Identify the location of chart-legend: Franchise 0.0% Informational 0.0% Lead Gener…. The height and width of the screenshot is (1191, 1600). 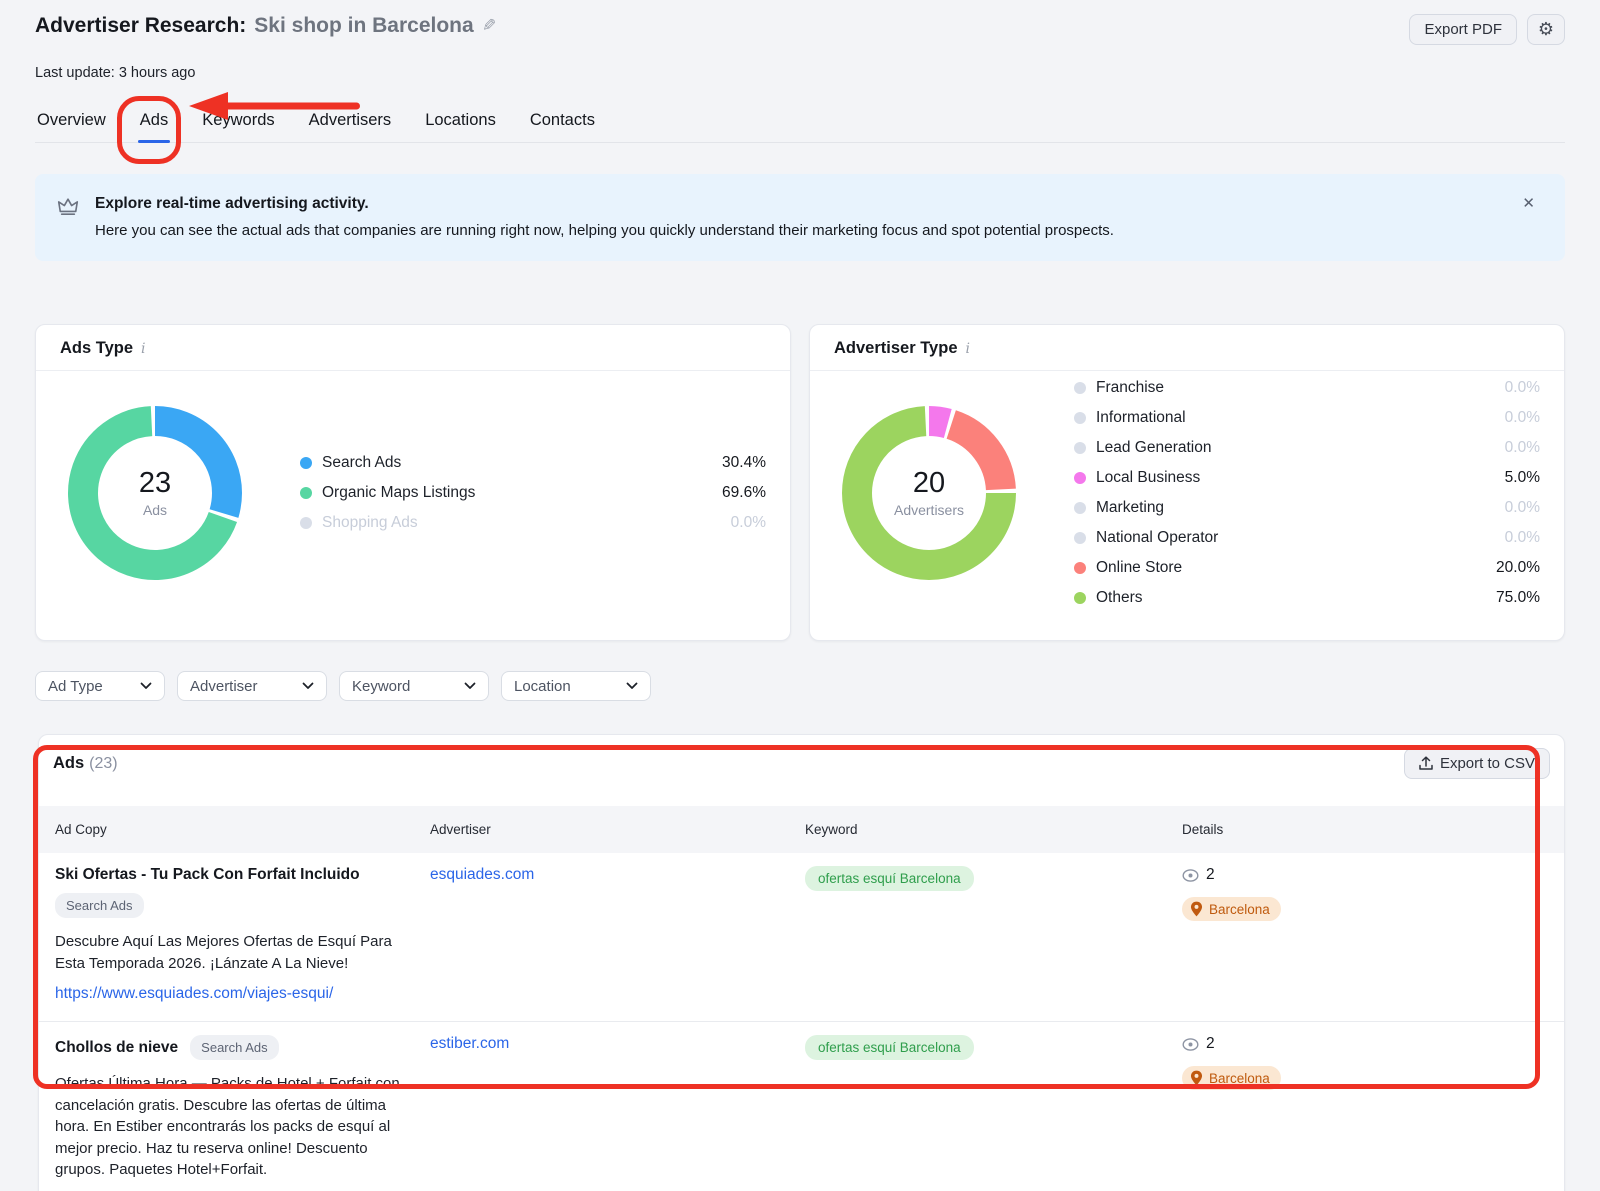
(1307, 493).